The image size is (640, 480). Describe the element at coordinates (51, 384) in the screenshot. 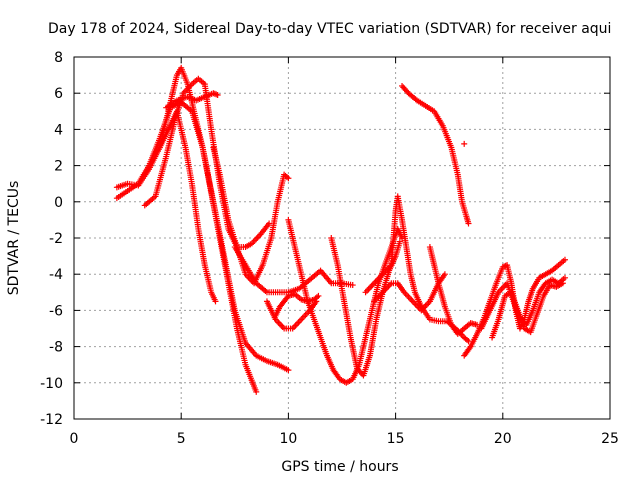

I see `y-tick-label: -10` at that location.